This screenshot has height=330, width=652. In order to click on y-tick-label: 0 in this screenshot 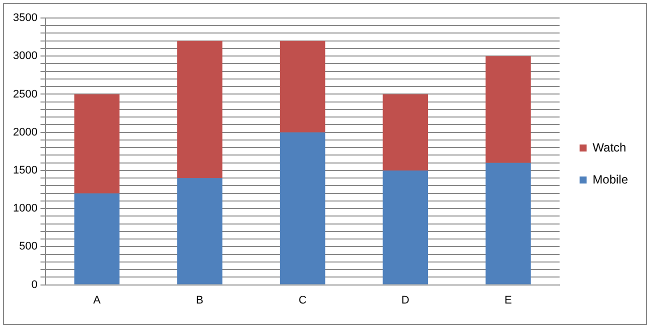, I will do `click(34, 284)`.